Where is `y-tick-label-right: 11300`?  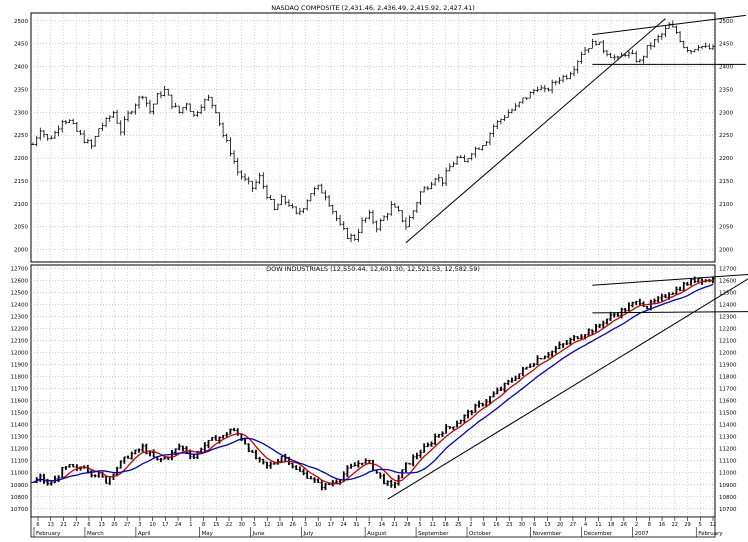
y-tick-label-right: 11300 is located at coordinates (728, 438).